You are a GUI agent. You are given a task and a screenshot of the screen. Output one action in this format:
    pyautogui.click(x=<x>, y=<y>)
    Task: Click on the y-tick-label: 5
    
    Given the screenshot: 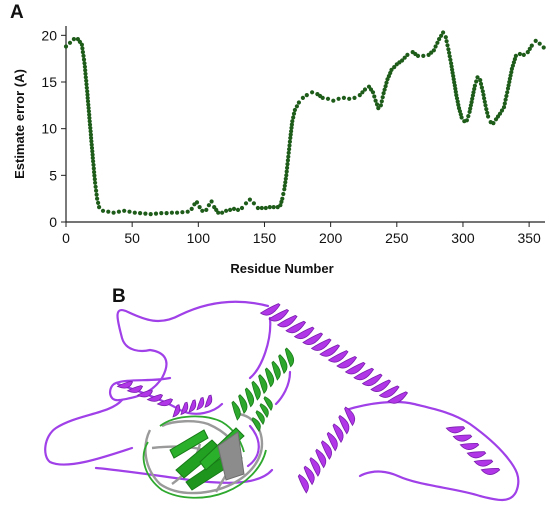 What is the action you would take?
    pyautogui.click(x=53, y=175)
    